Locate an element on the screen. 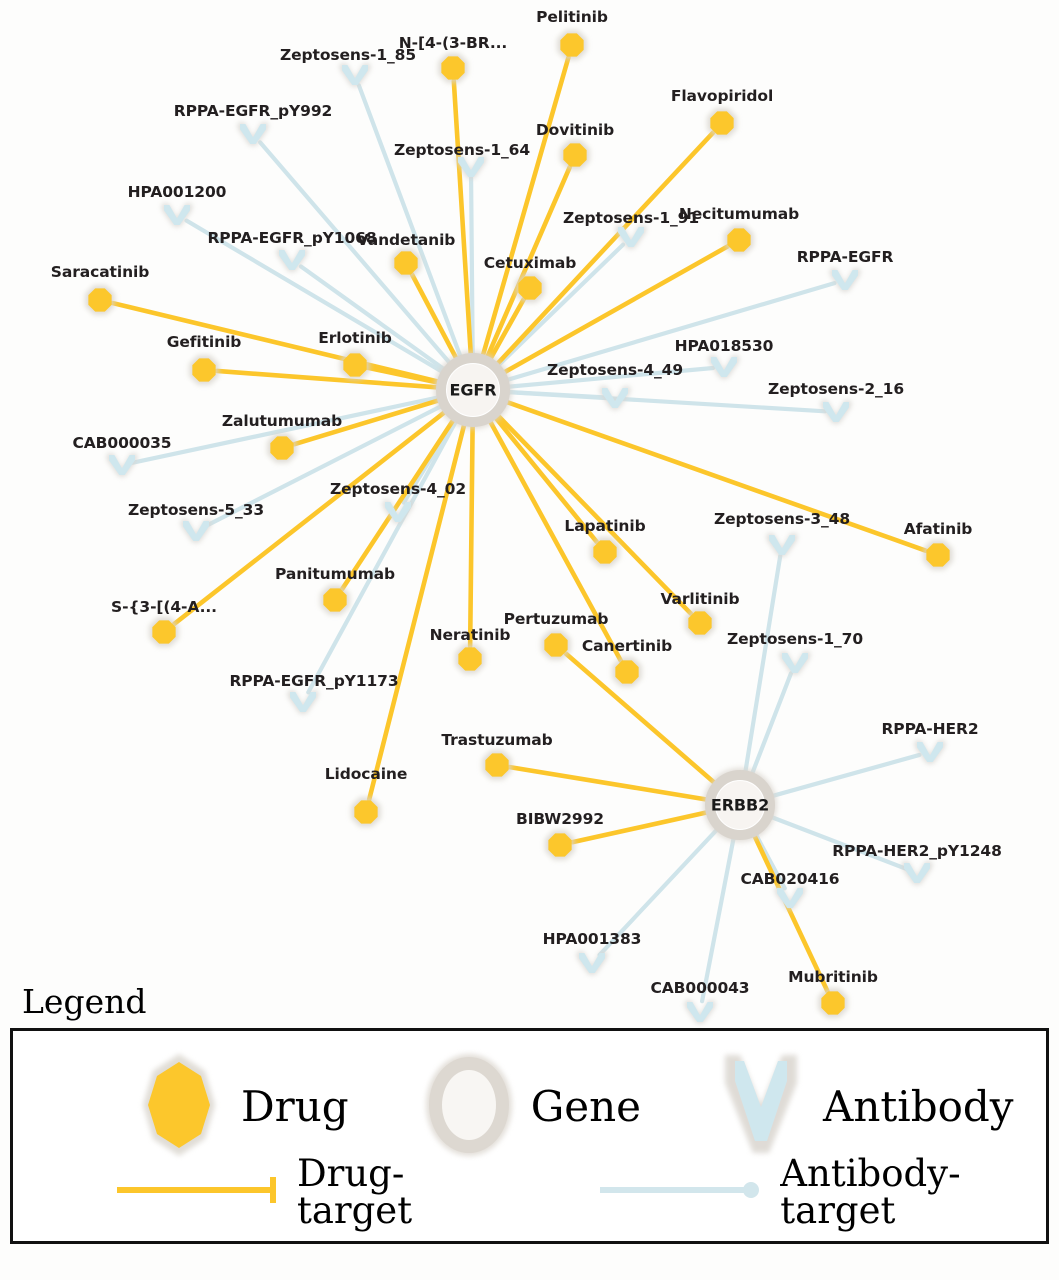 This screenshot has height=1280, width=1059. legend-item-antibody: Antibody is located at coordinates (863, 1107).